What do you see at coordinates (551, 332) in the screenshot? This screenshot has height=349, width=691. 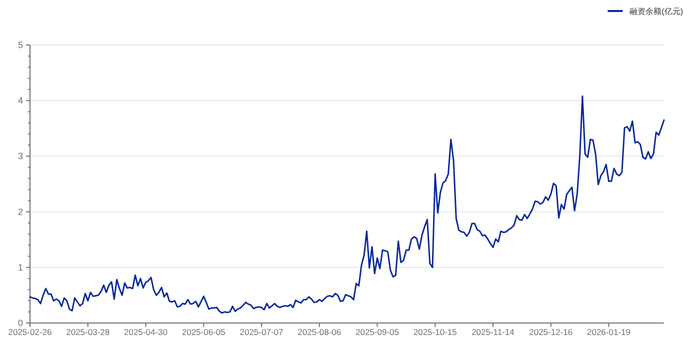 I see `x-tick-label: 2025-12-16` at bounding box center [551, 332].